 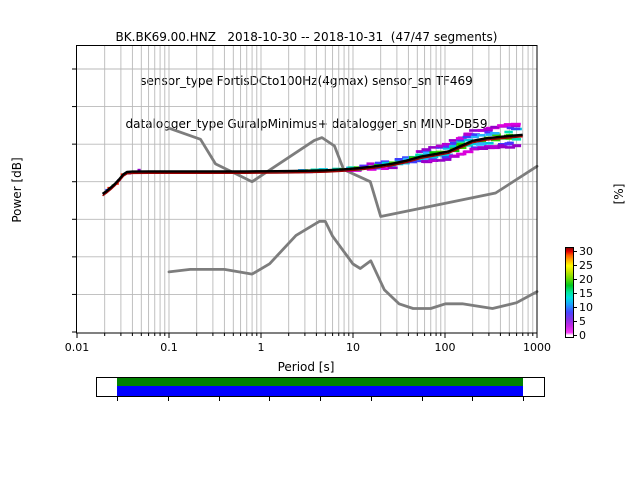 What do you see at coordinates (261, 347) in the screenshot?
I see `x-tick-label: 1` at bounding box center [261, 347].